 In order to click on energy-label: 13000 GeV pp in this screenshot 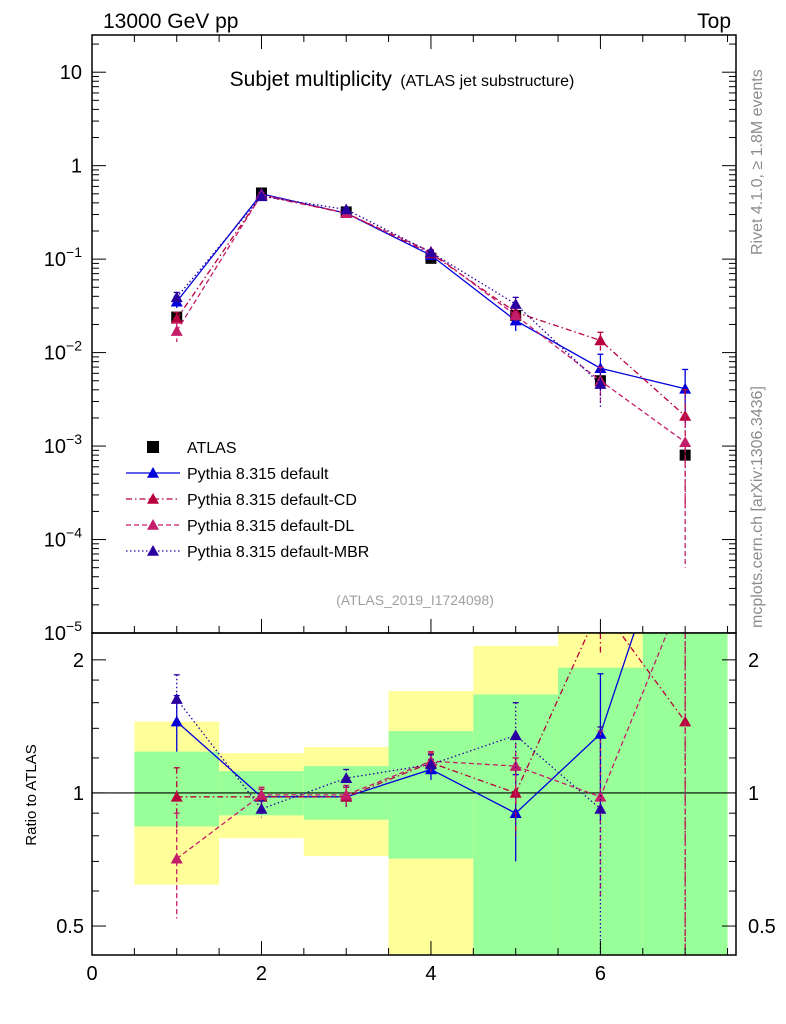, I will do `click(170, 21)`.